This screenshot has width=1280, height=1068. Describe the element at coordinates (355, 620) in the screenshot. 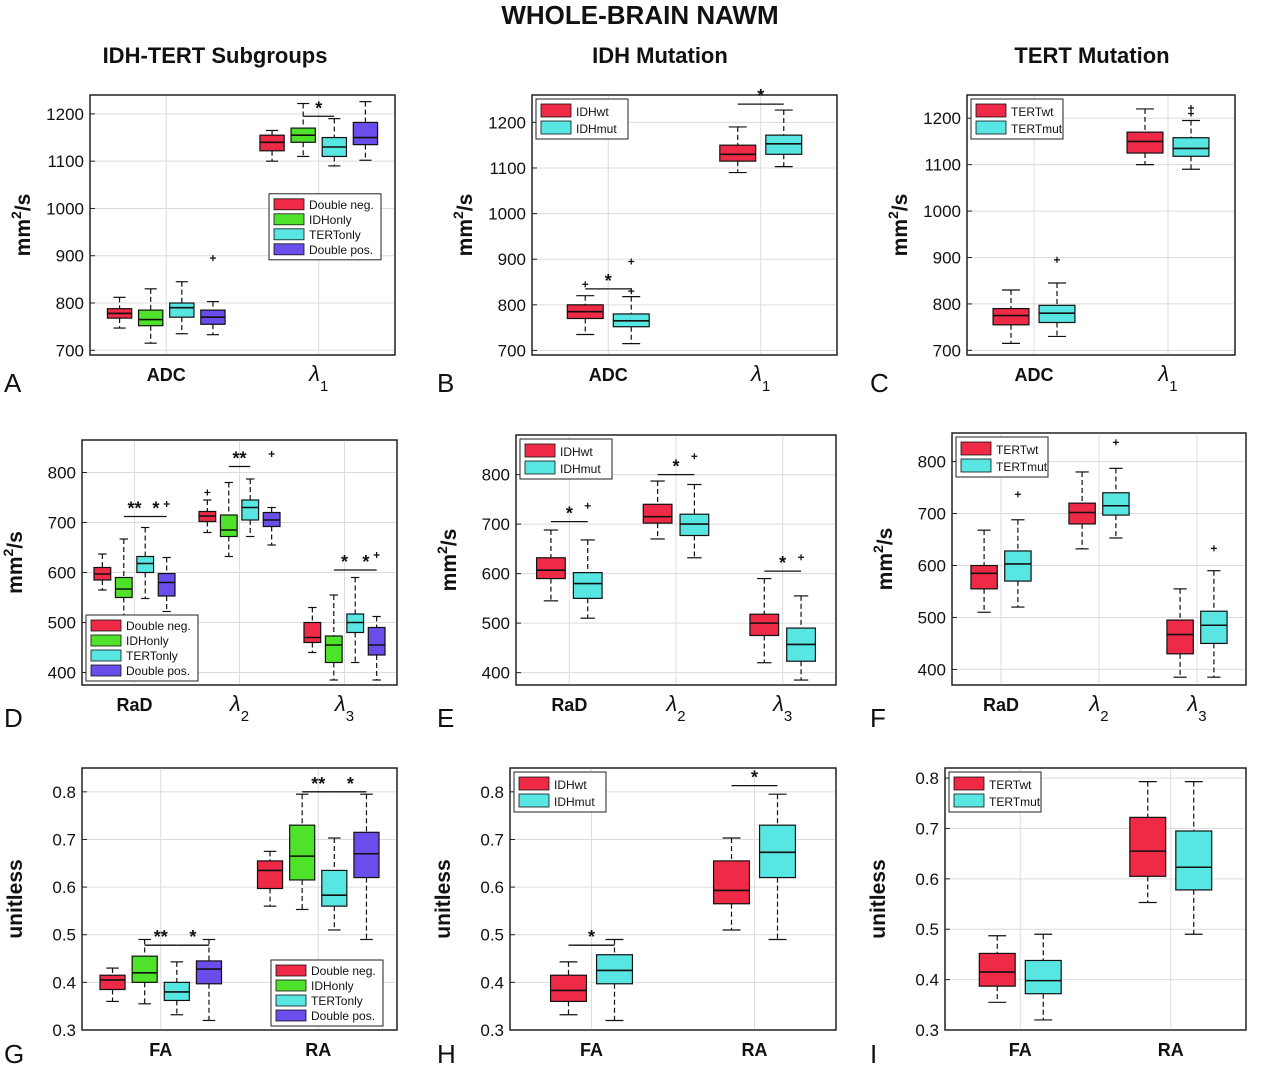

I see `box-D-tertonly` at that location.